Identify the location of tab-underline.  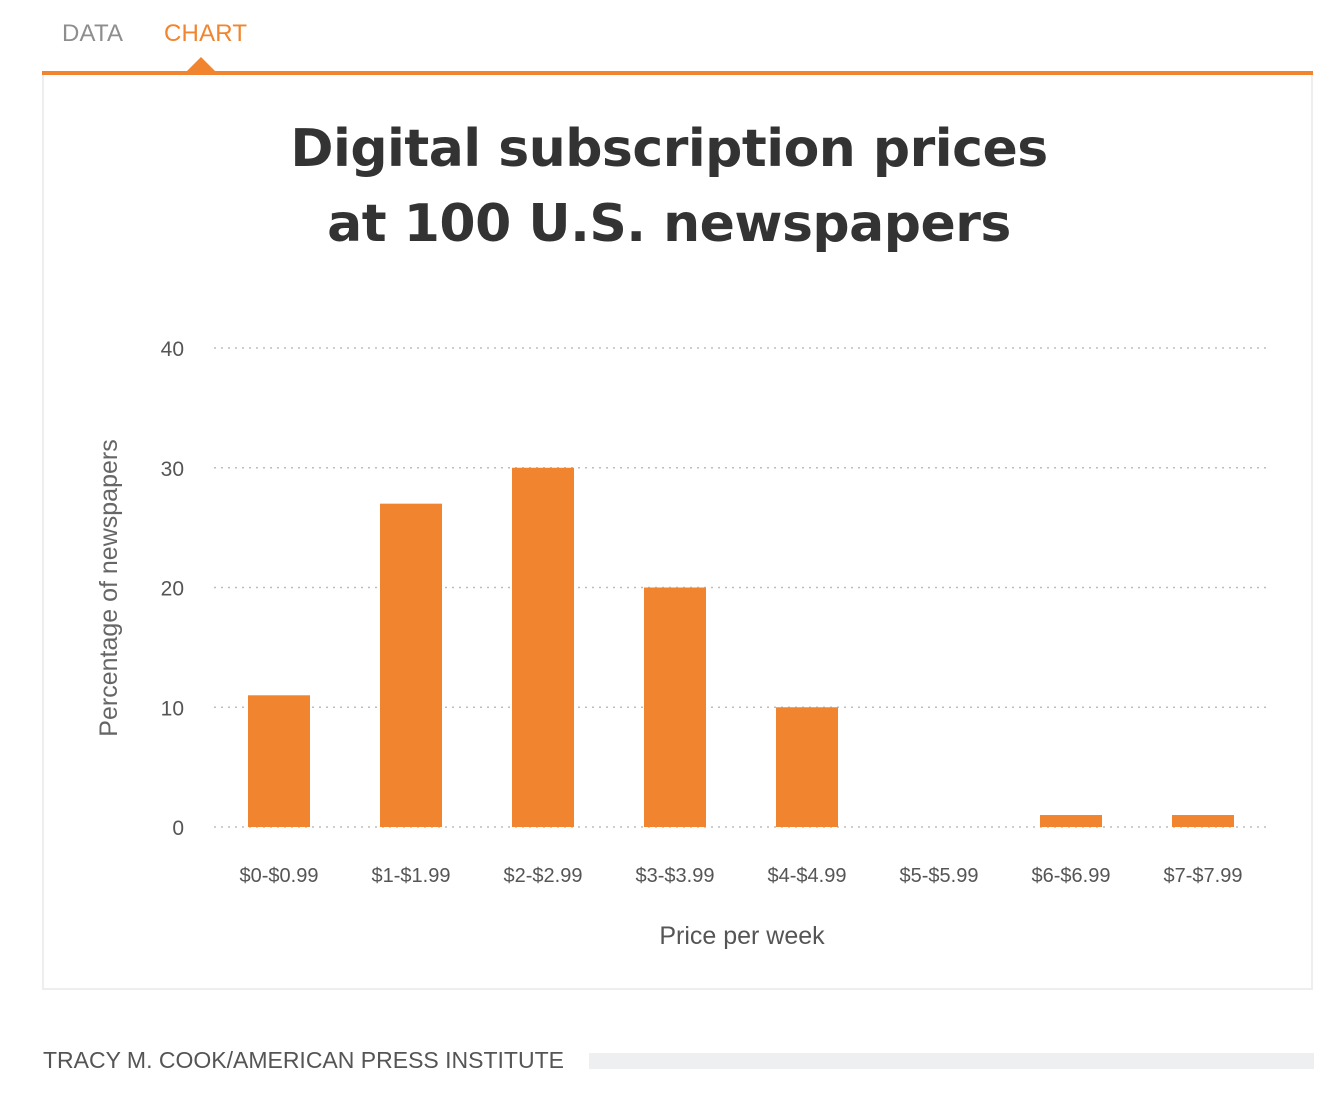
(677, 73).